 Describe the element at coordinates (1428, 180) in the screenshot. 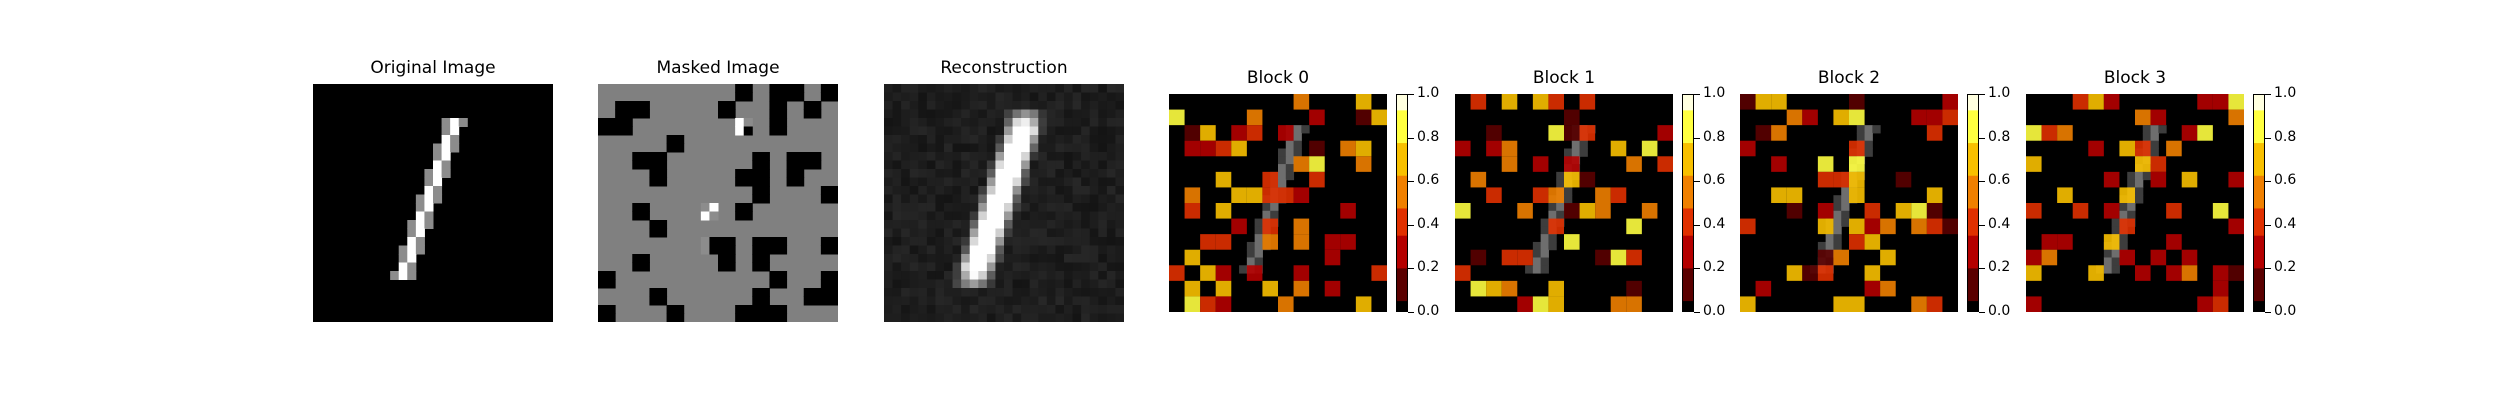

I see `colorbar-tick-label: 0.6` at that location.